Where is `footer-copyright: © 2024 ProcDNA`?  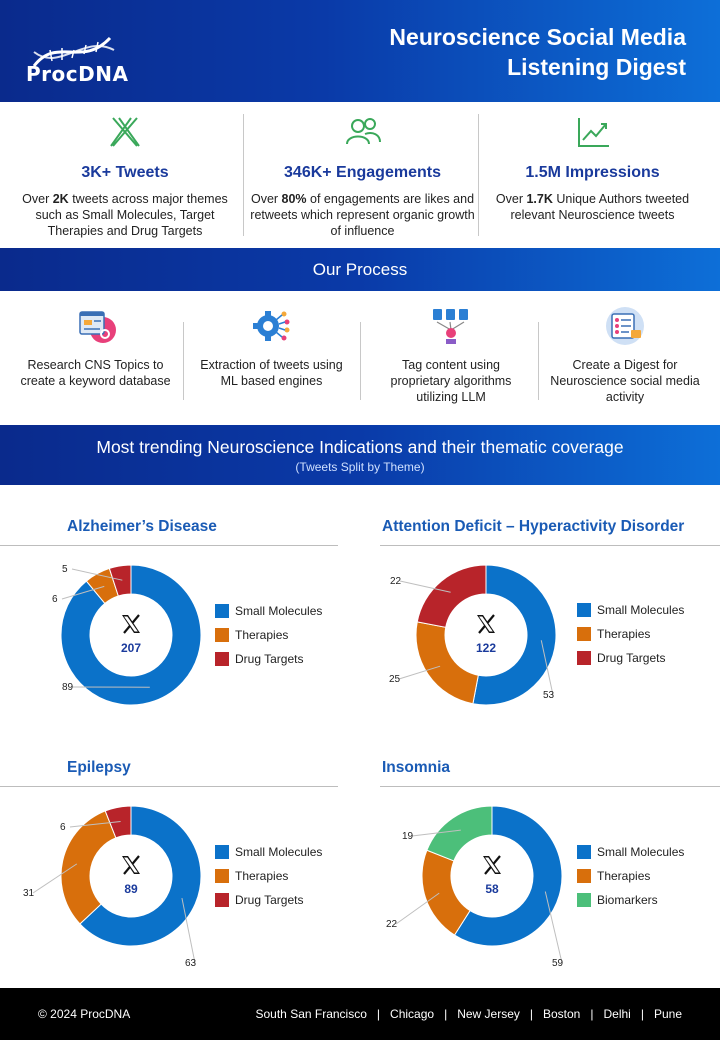 footer-copyright: © 2024 ProcDNA is located at coordinates (84, 1014).